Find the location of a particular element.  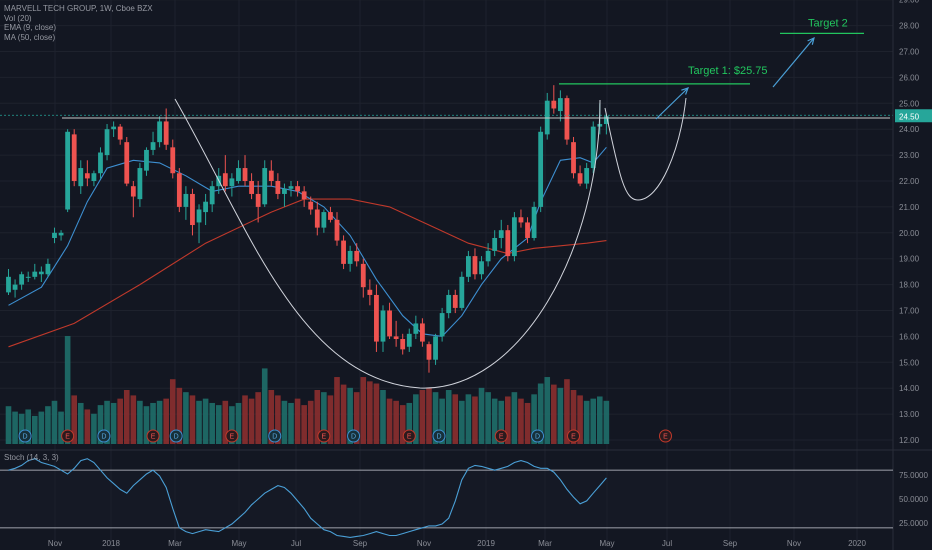

price-tick-label: 16.00 is located at coordinates (909, 336).